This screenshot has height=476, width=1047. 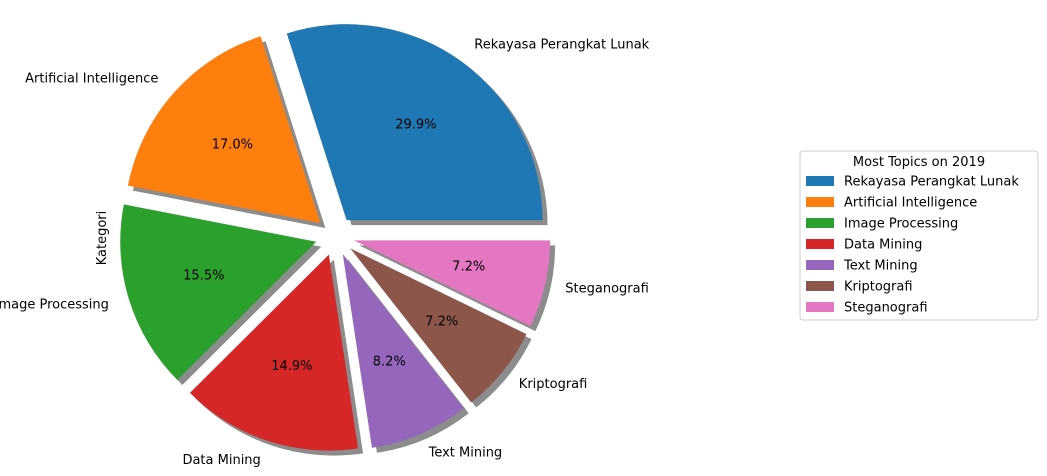 I want to click on legend-swatch-text-mining, so click(x=820, y=265).